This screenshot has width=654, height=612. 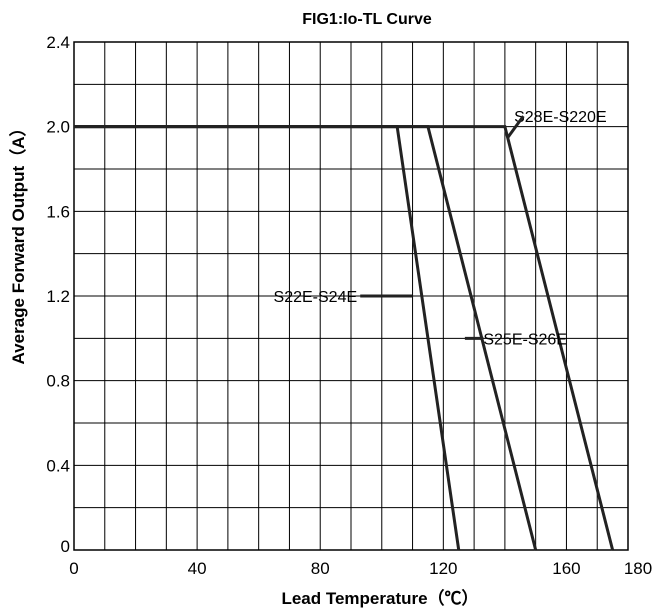 What do you see at coordinates (638, 568) in the screenshot?
I see `x-tick-label: 180` at bounding box center [638, 568].